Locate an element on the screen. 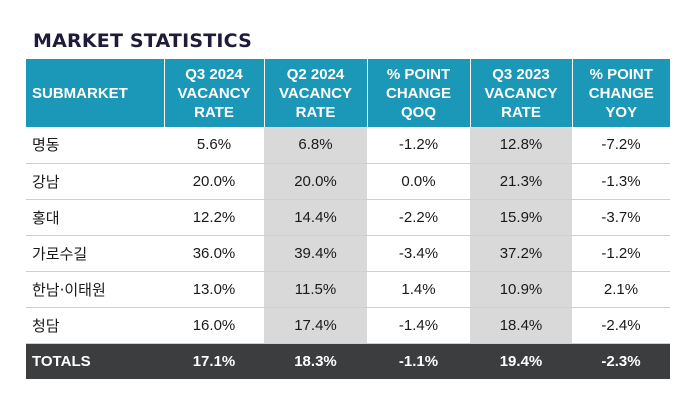 Image resolution: width=697 pixels, height=413 pixels. table-row: 명동 5.6% 6.8% -1.2% 12.8% -7.2% is located at coordinates (348, 145).